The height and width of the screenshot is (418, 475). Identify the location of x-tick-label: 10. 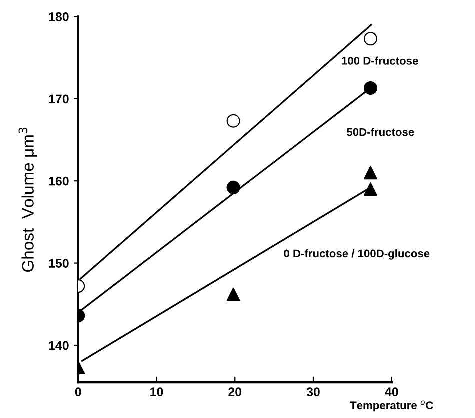
(157, 392).